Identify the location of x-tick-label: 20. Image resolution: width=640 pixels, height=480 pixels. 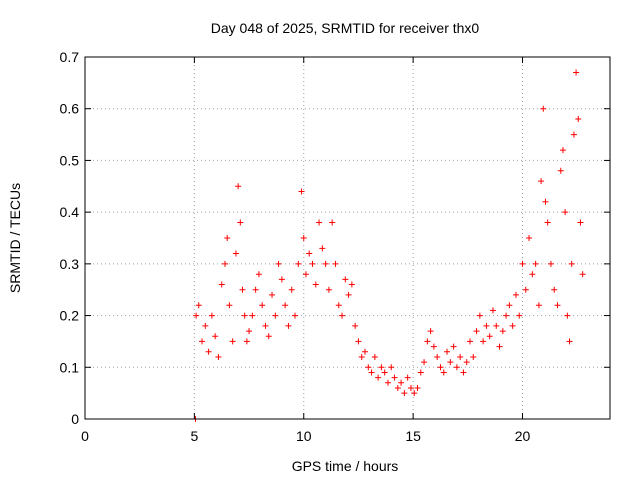
(523, 436).